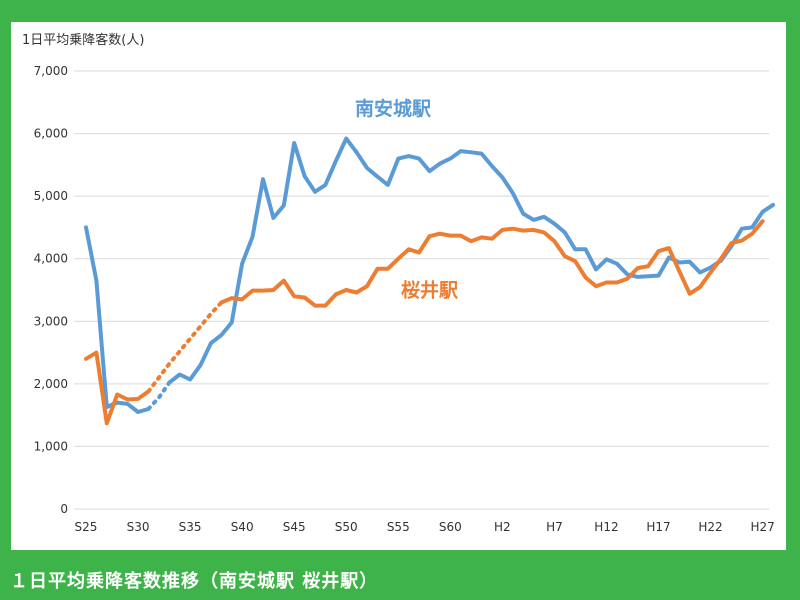  What do you see at coordinates (658, 527) in the screenshot?
I see `x-tick-label: H17` at bounding box center [658, 527].